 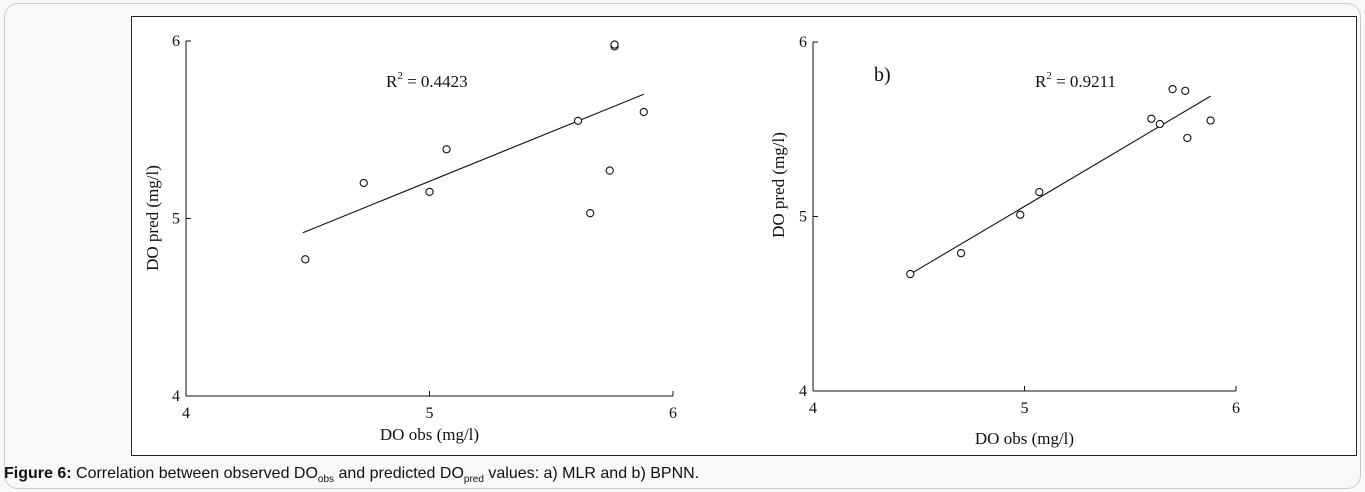 I want to click on chart-a-x-axis-label: DO obs (mg/l), so click(x=429, y=434).